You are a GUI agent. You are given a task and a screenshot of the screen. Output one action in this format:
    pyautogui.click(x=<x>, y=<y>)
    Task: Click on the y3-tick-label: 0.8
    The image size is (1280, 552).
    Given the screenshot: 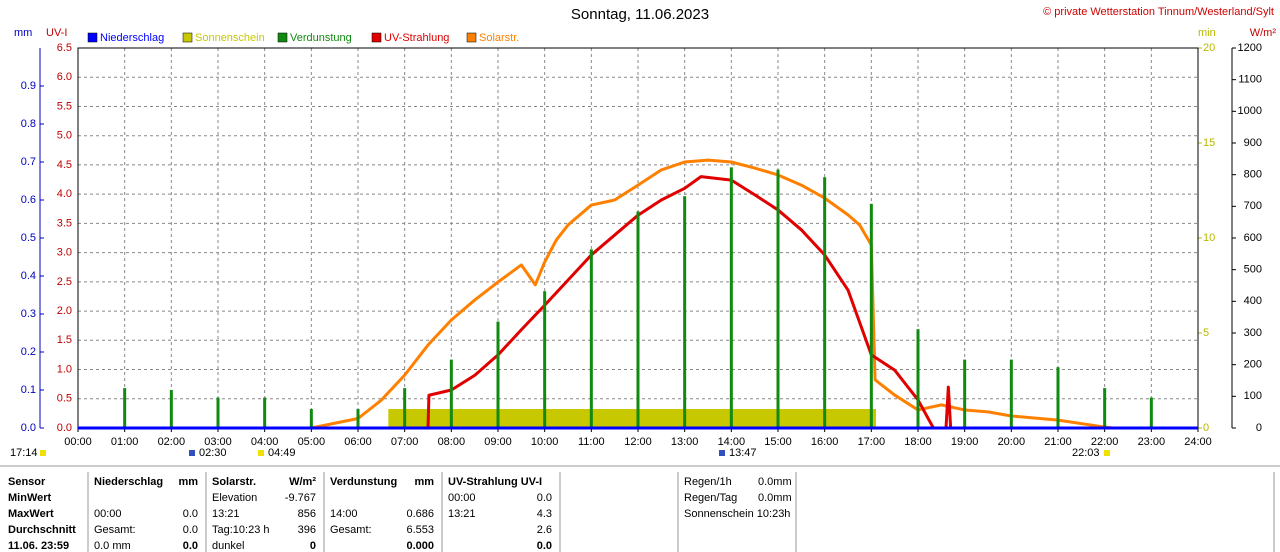 What is the action you would take?
    pyautogui.click(x=28, y=124)
    